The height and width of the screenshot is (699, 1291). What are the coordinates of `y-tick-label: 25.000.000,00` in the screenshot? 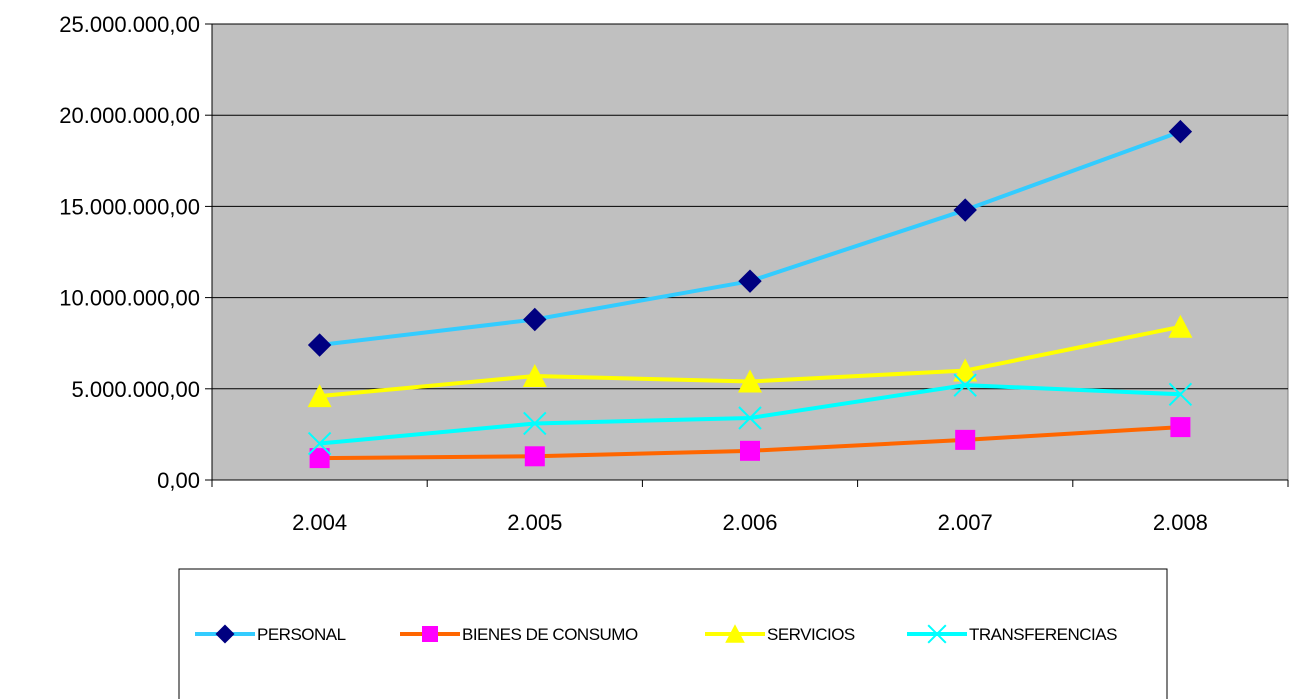 It's located at (129, 24).